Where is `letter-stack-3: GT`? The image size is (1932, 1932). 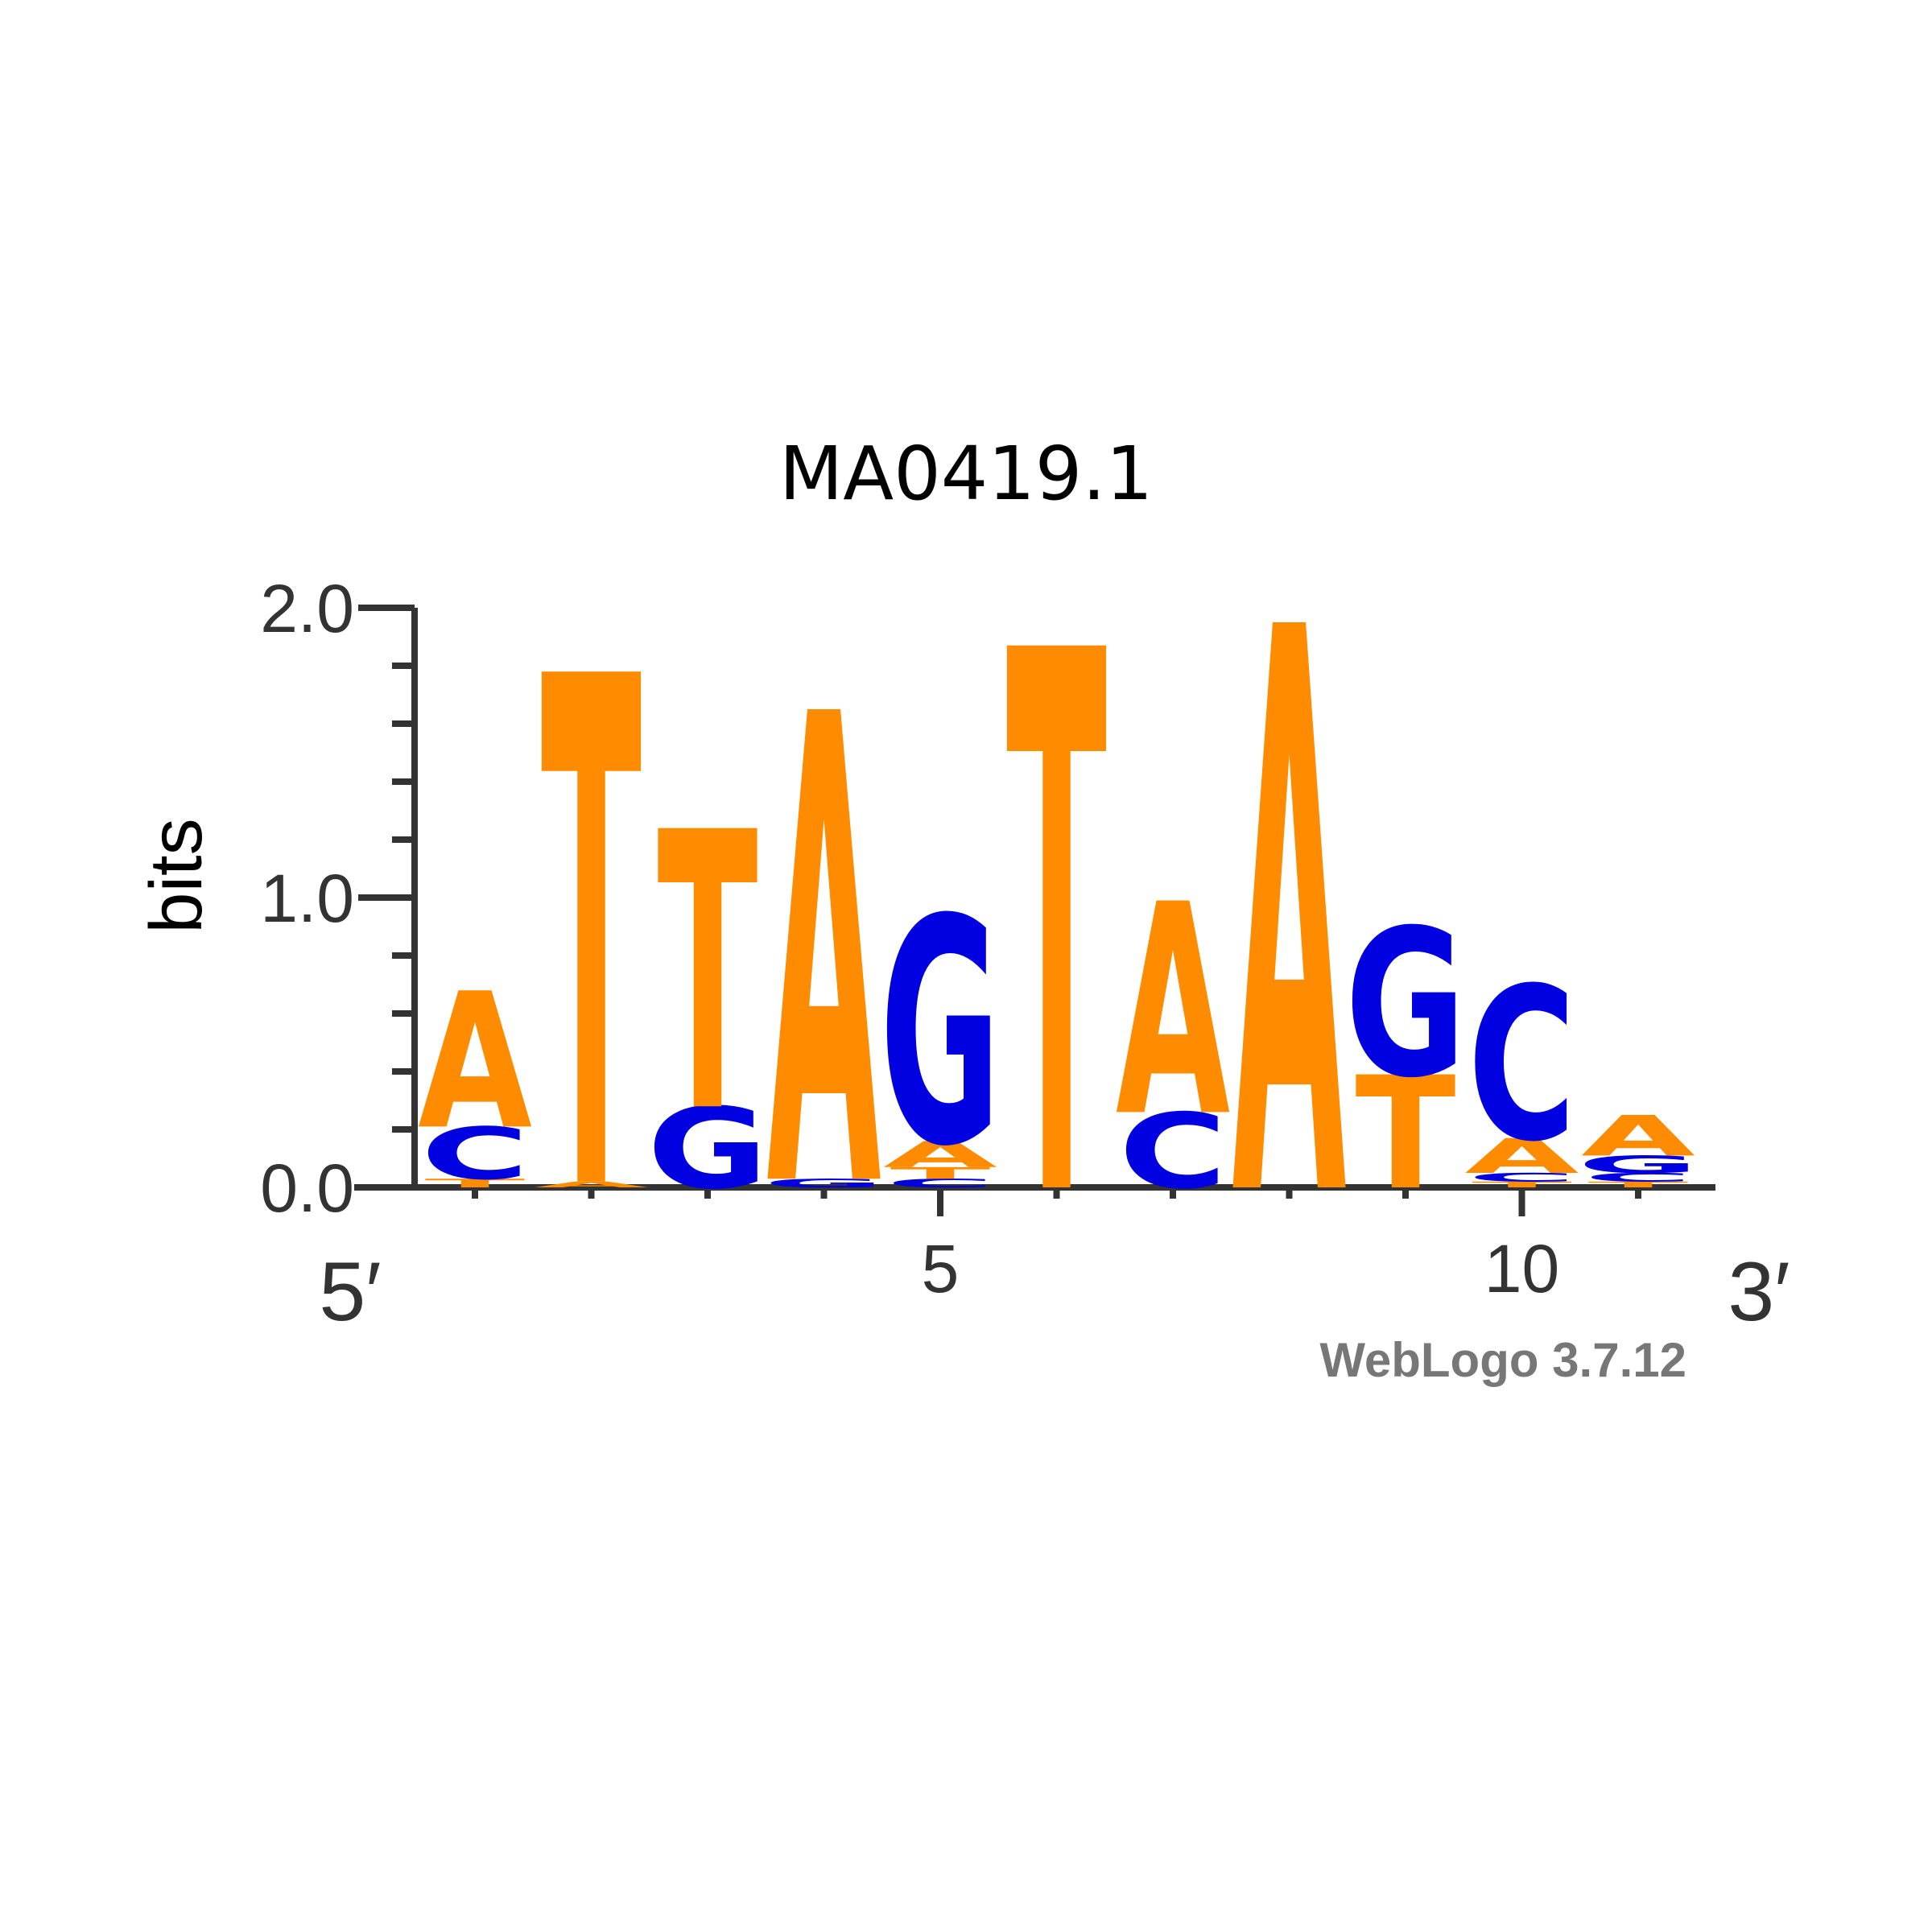
letter-stack-3: GT is located at coordinates (707, 983).